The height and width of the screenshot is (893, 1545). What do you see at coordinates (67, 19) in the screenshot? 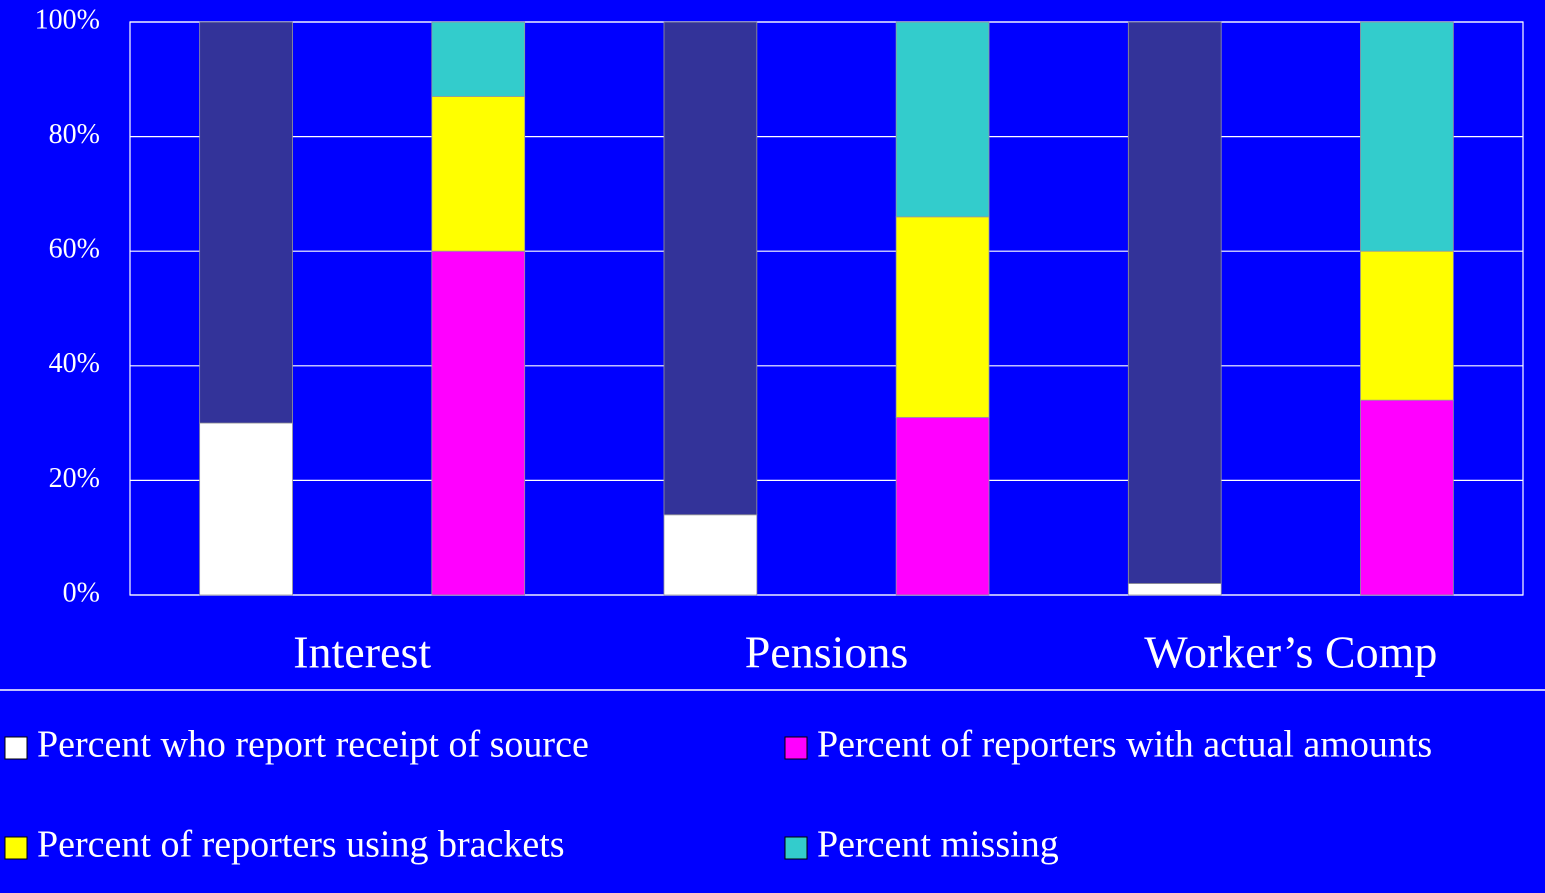
I see `y-tick-label: 100%` at bounding box center [67, 19].